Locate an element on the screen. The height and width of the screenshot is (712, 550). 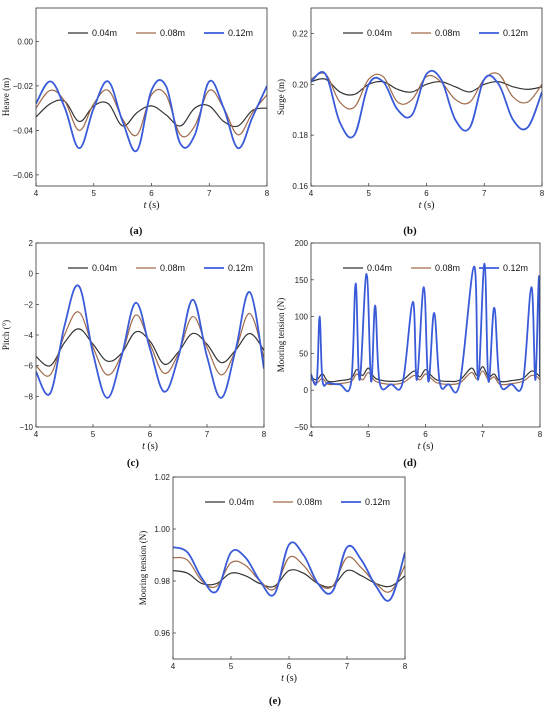
y-tick-label: 50 is located at coordinates (303, 353).